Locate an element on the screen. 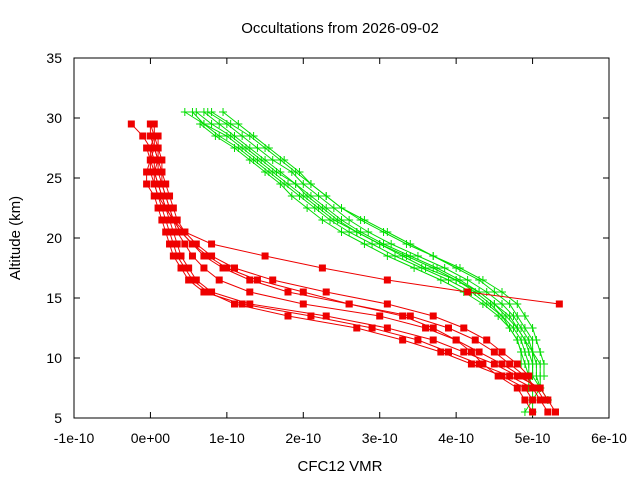 The width and height of the screenshot is (640, 480). x-tick-label: 5e-10 is located at coordinates (533, 438).